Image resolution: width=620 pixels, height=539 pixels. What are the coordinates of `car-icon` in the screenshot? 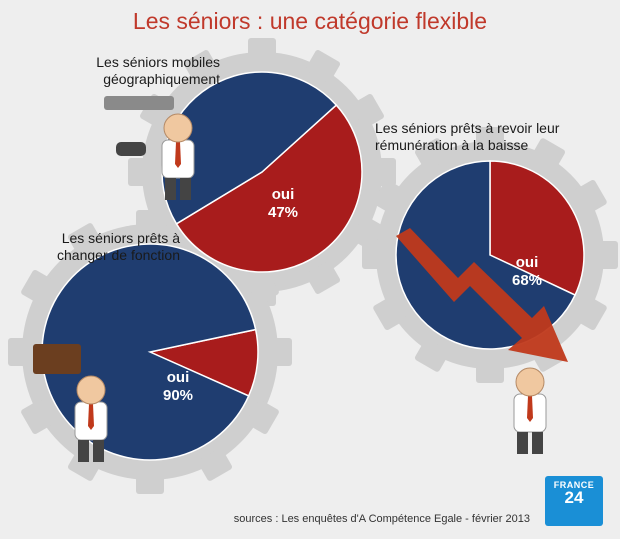 It's located at (131, 149).